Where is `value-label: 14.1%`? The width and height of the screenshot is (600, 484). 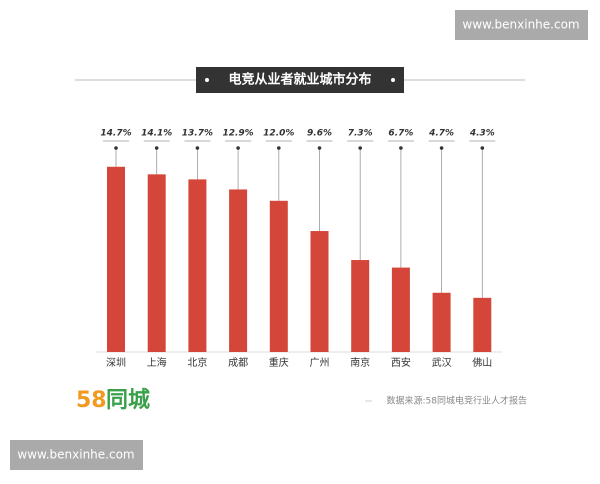 value-label: 14.1% is located at coordinates (156, 134).